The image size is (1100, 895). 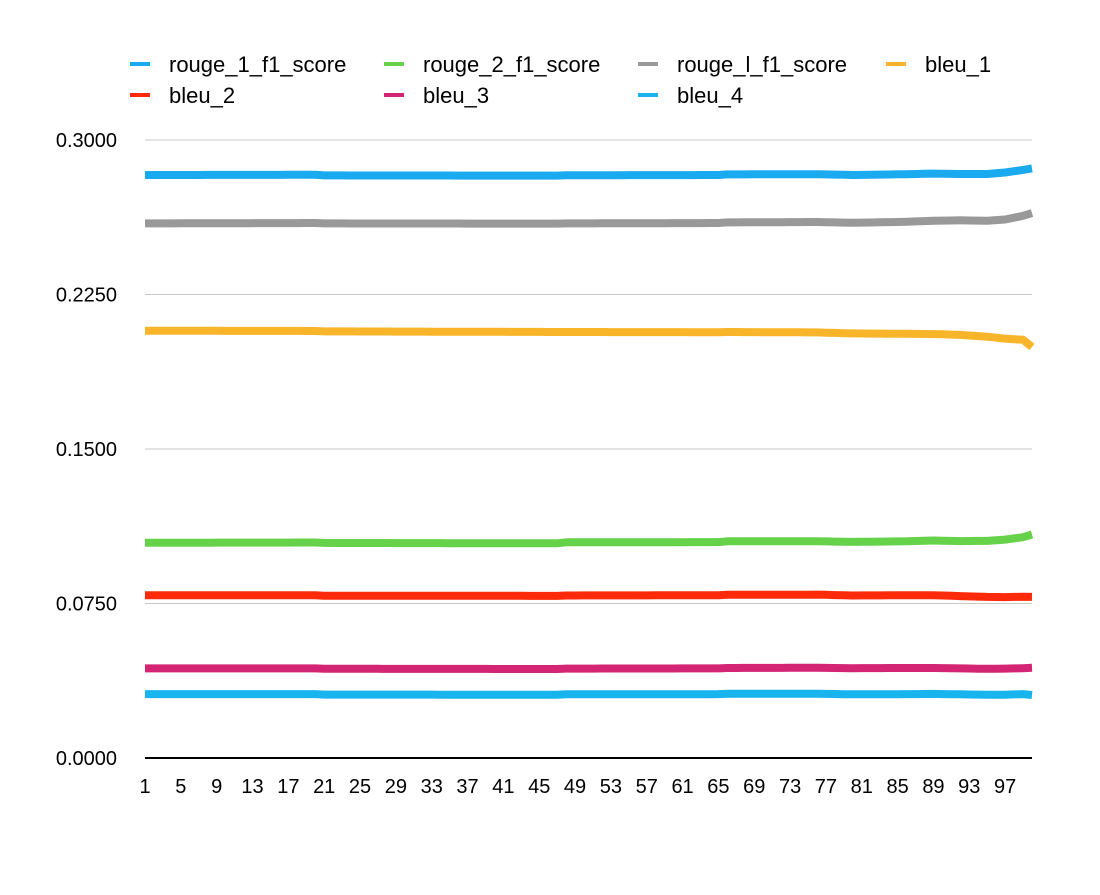 I want to click on legend-item: bleu_3, so click(x=436, y=95).